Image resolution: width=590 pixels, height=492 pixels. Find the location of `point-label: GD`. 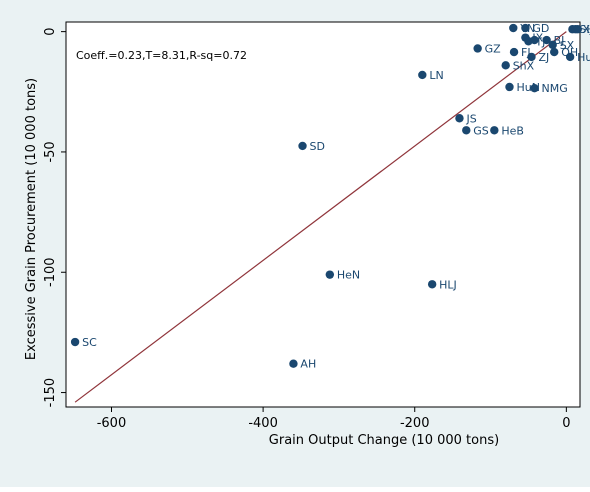

point-label: GD is located at coordinates (540, 28).